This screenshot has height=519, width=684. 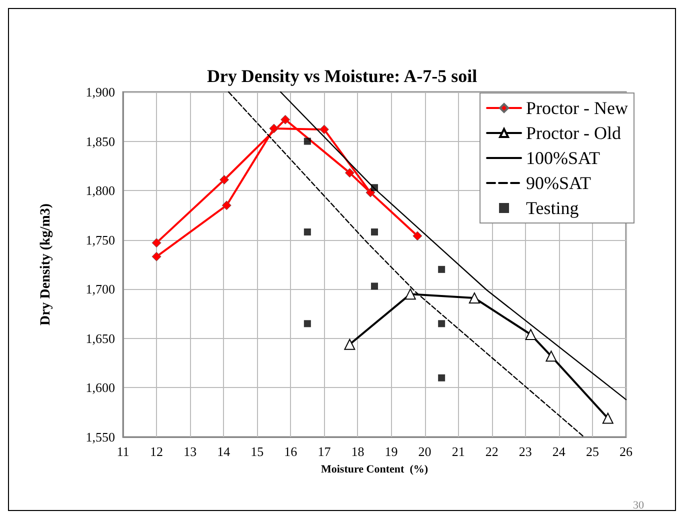 I want to click on legend-label: Testing, so click(x=552, y=208).